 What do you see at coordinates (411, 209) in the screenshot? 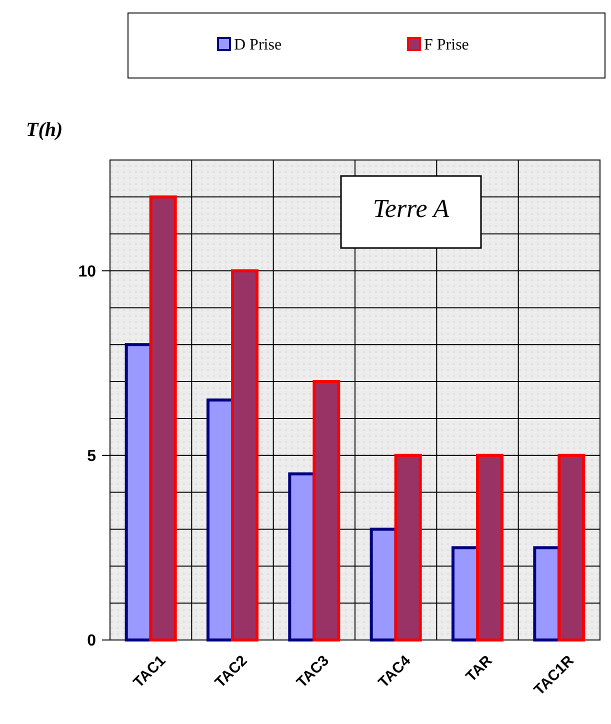
I see `annotation: Terre A` at bounding box center [411, 209].